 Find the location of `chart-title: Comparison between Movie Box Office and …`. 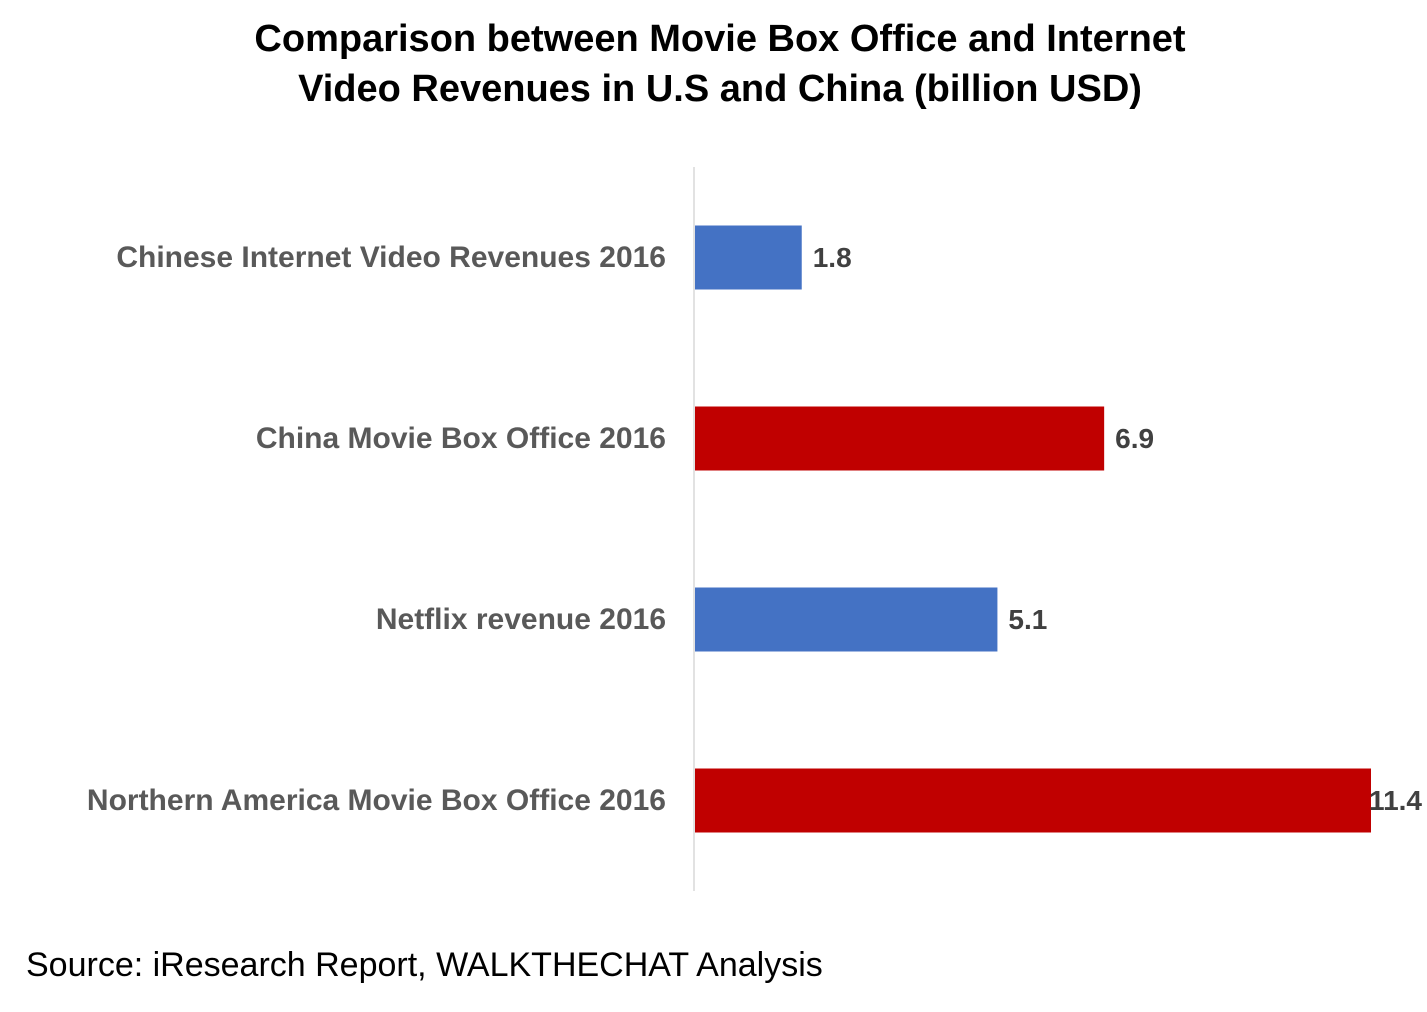

chart-title: Comparison between Movie Box Office and … is located at coordinates (713, 64).